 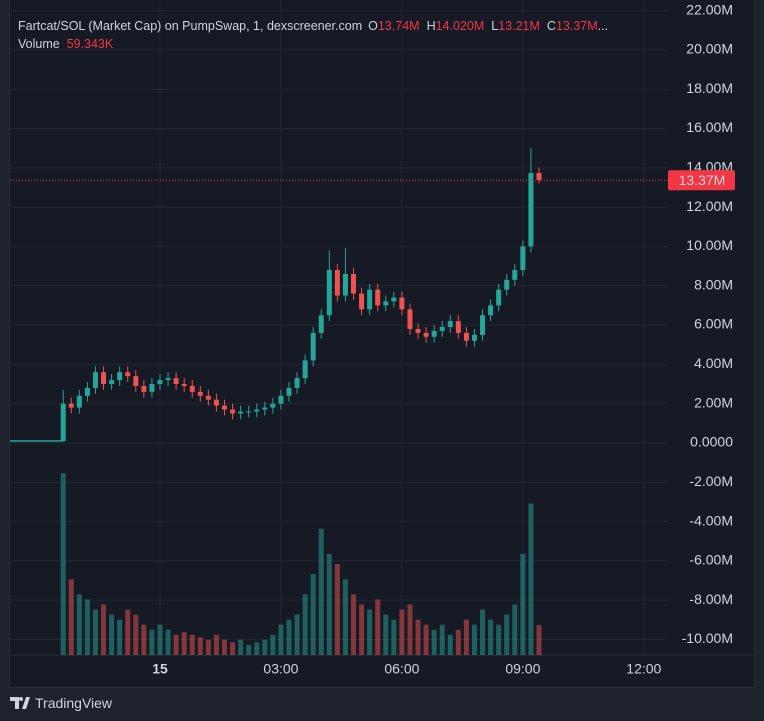 What do you see at coordinates (280, 669) in the screenshot?
I see `x-tick-label: 03:00` at bounding box center [280, 669].